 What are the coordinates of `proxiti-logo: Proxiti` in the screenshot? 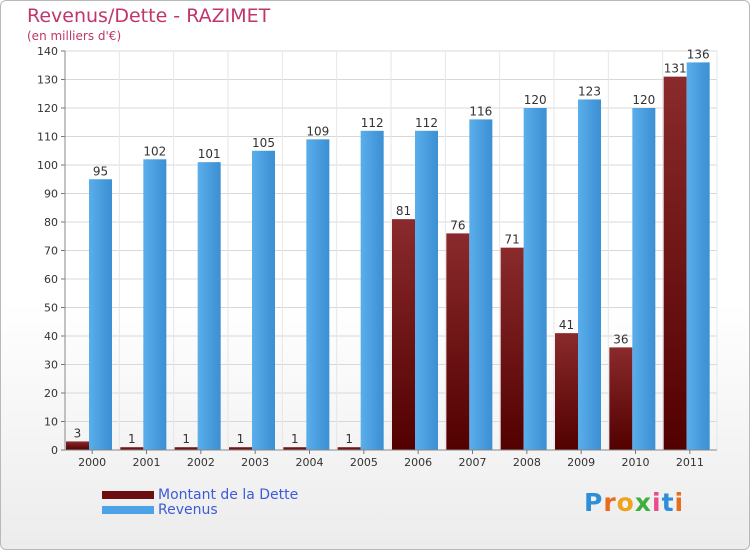 It's located at (634, 502).